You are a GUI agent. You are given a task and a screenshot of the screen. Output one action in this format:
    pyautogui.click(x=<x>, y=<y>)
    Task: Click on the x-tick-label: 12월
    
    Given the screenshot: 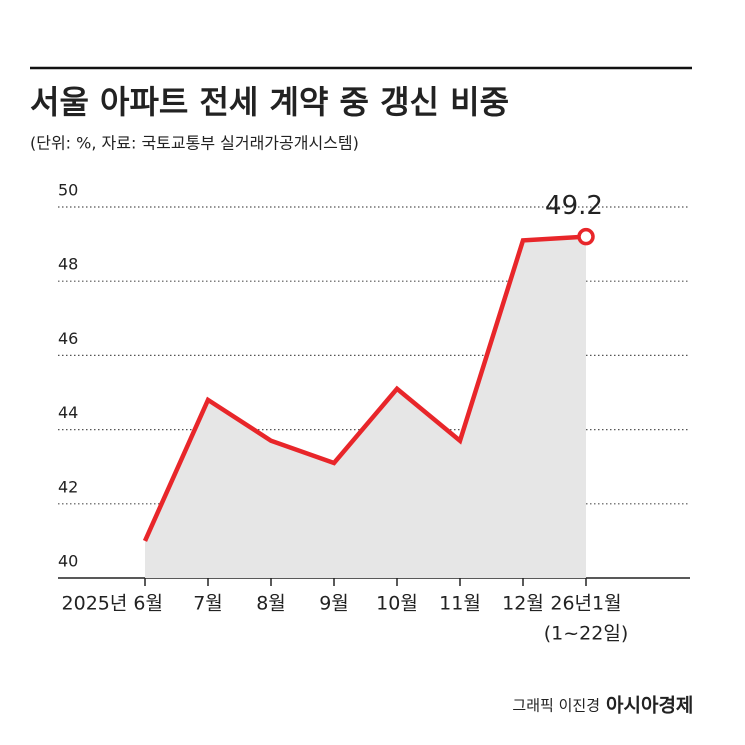 What is the action you would take?
    pyautogui.click(x=523, y=604)
    